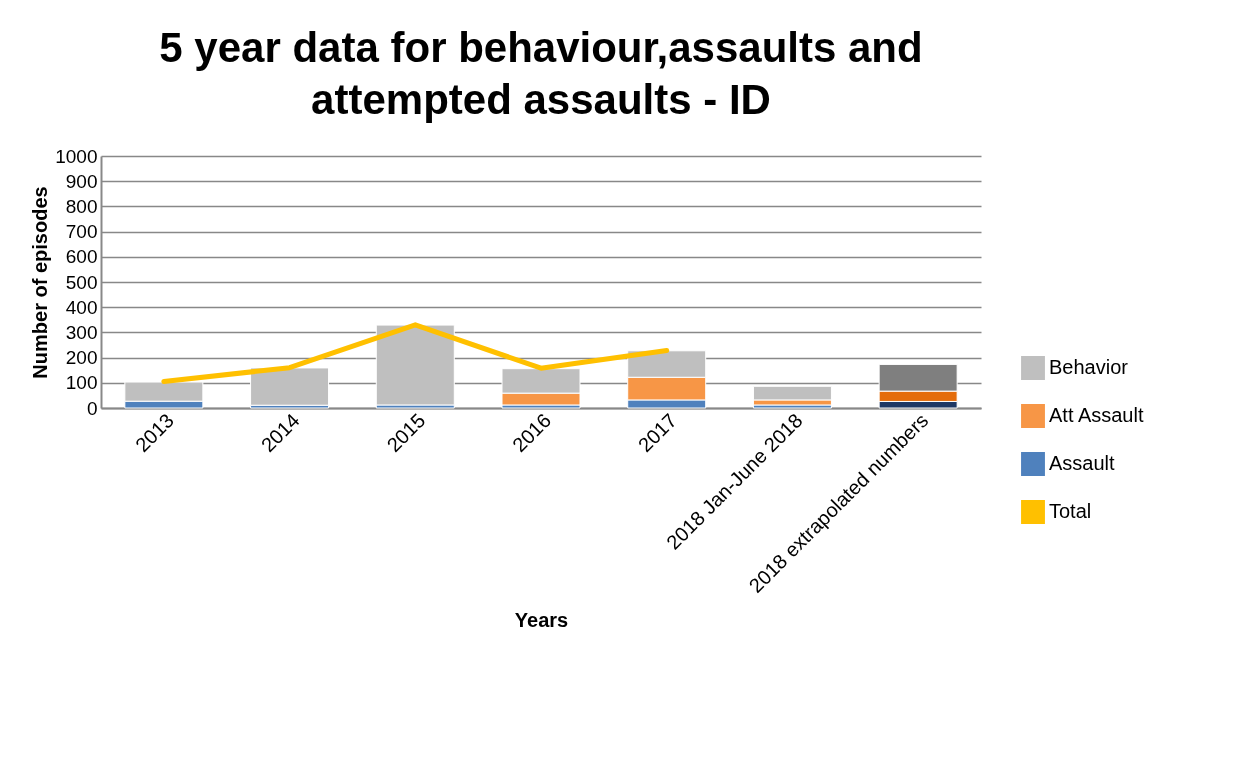  I want to click on y-tick-label: 700, so click(81, 232).